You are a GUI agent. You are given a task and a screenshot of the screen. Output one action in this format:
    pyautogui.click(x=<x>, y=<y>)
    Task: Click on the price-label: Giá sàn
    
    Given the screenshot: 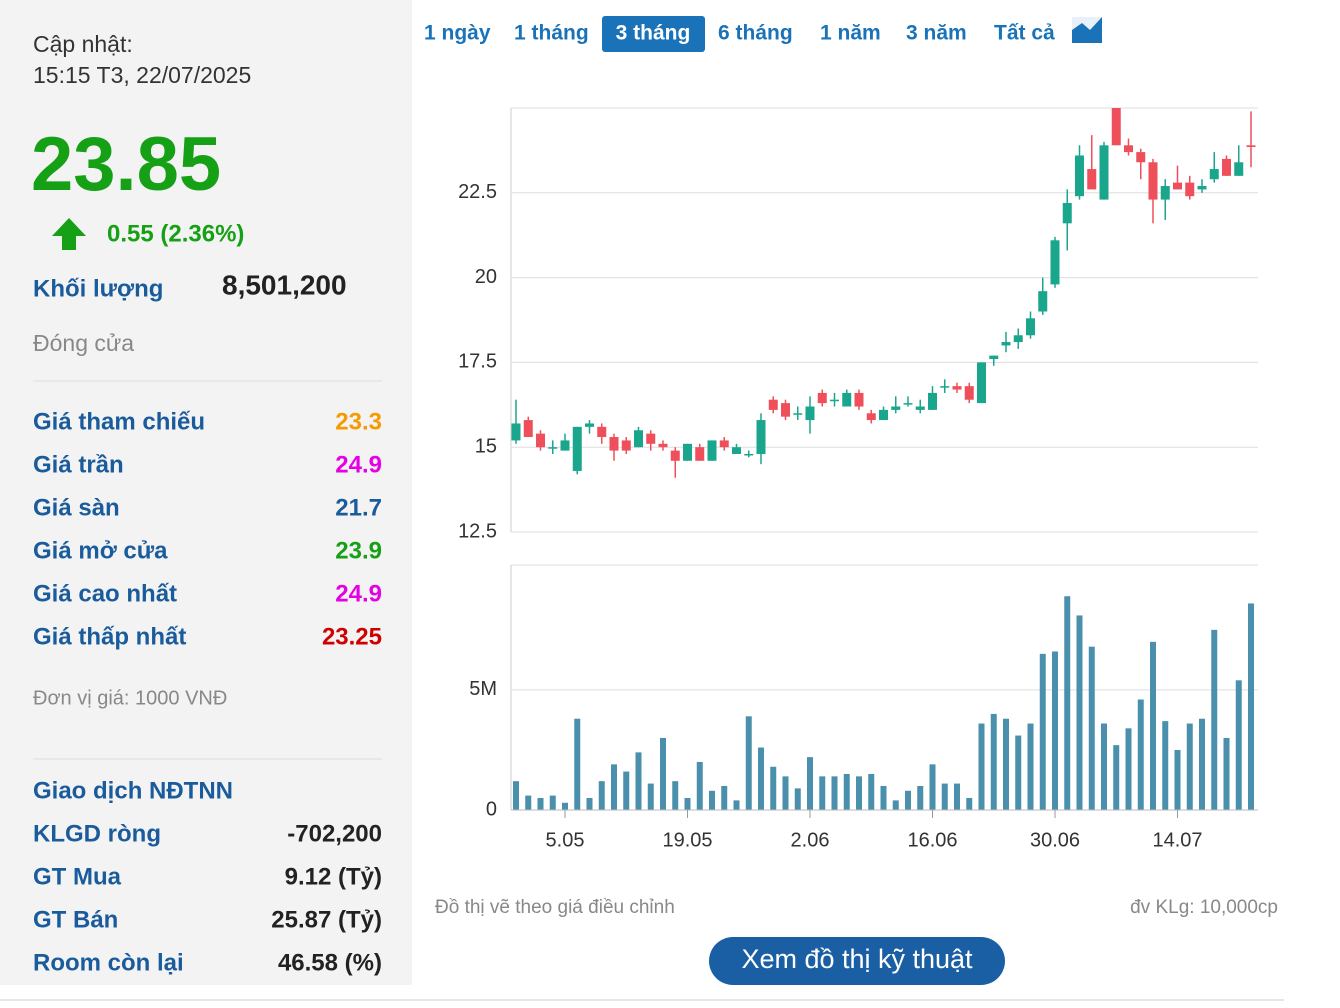 What is the action you would take?
    pyautogui.click(x=76, y=507)
    